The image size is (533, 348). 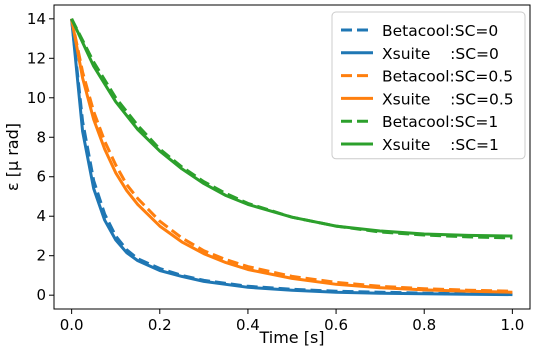 What do you see at coordinates (440, 145) in the screenshot?
I see `legend-label: Xsuite :SC=1` at bounding box center [440, 145].